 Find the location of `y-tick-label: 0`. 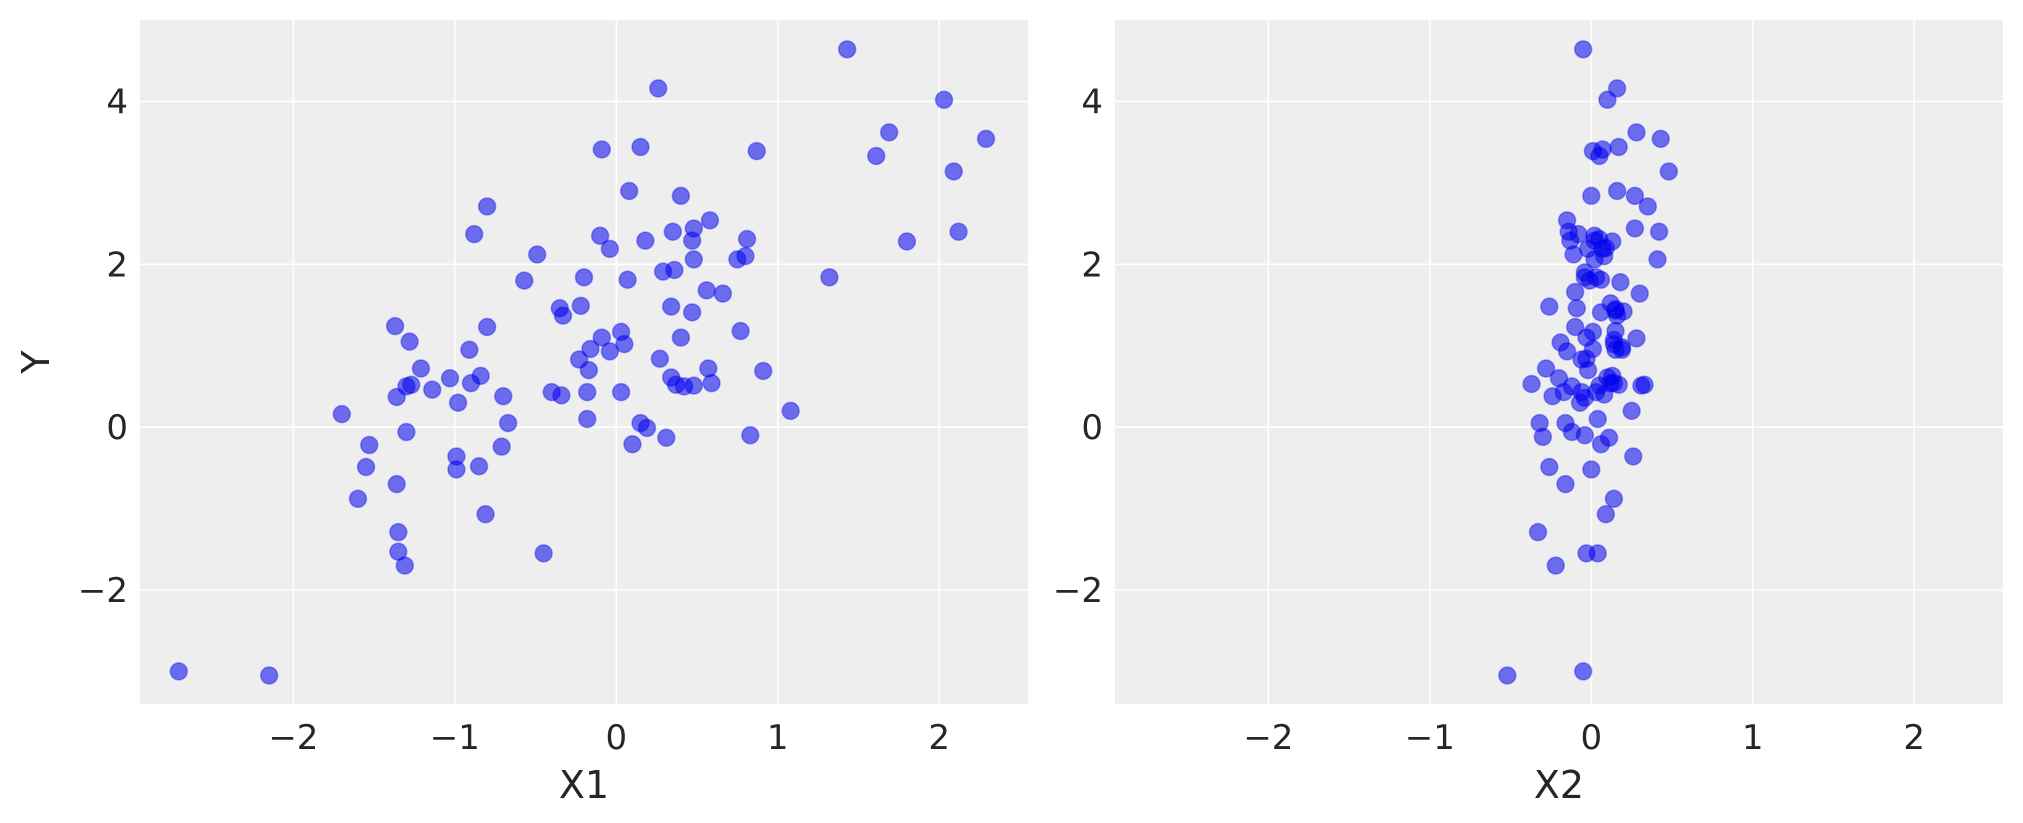

y-tick-label: 0 is located at coordinates (117, 428).